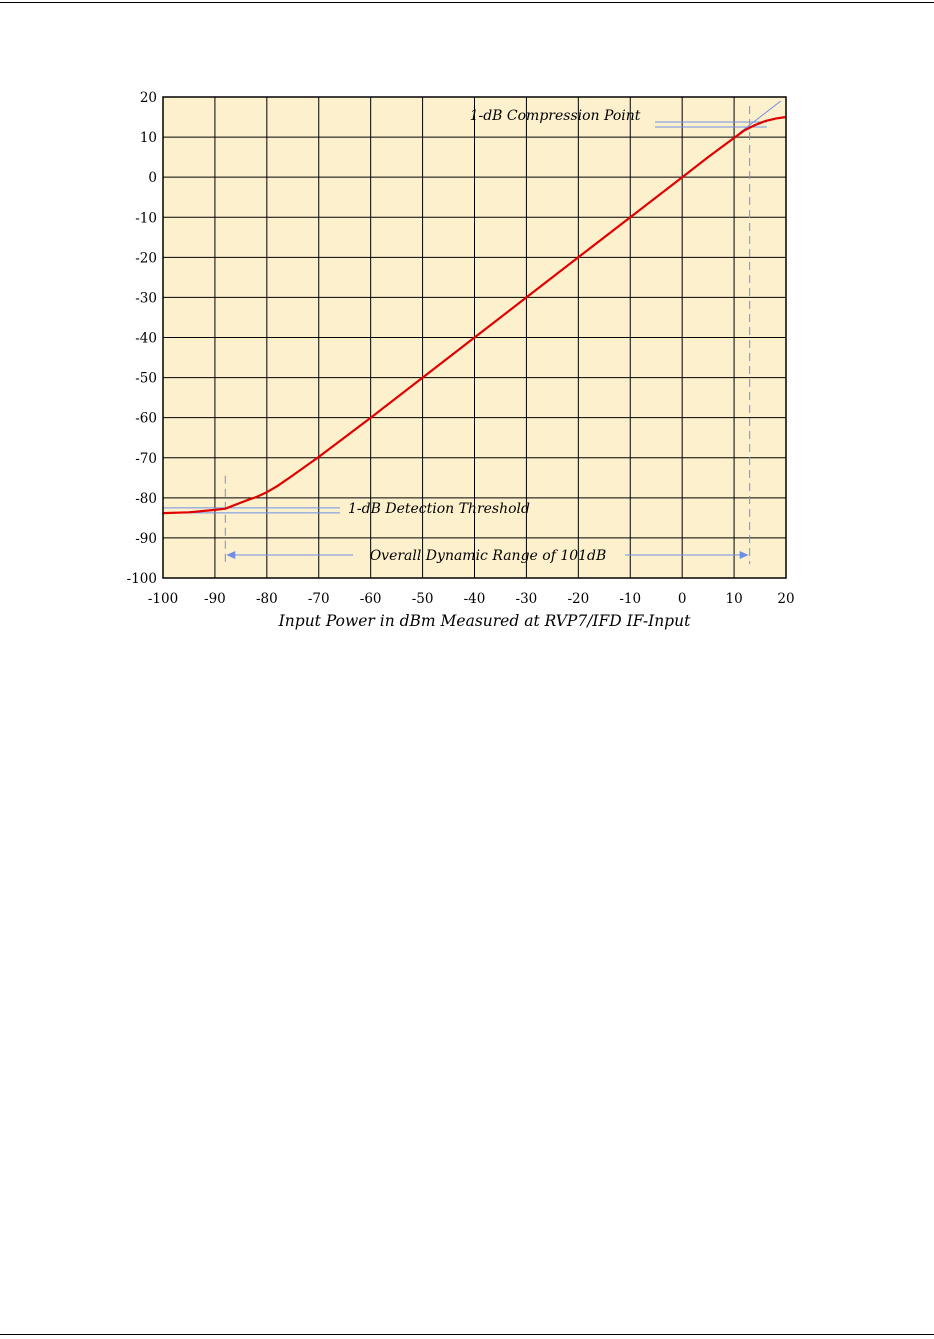  I want to click on y-tick-label: -90, so click(146, 539).